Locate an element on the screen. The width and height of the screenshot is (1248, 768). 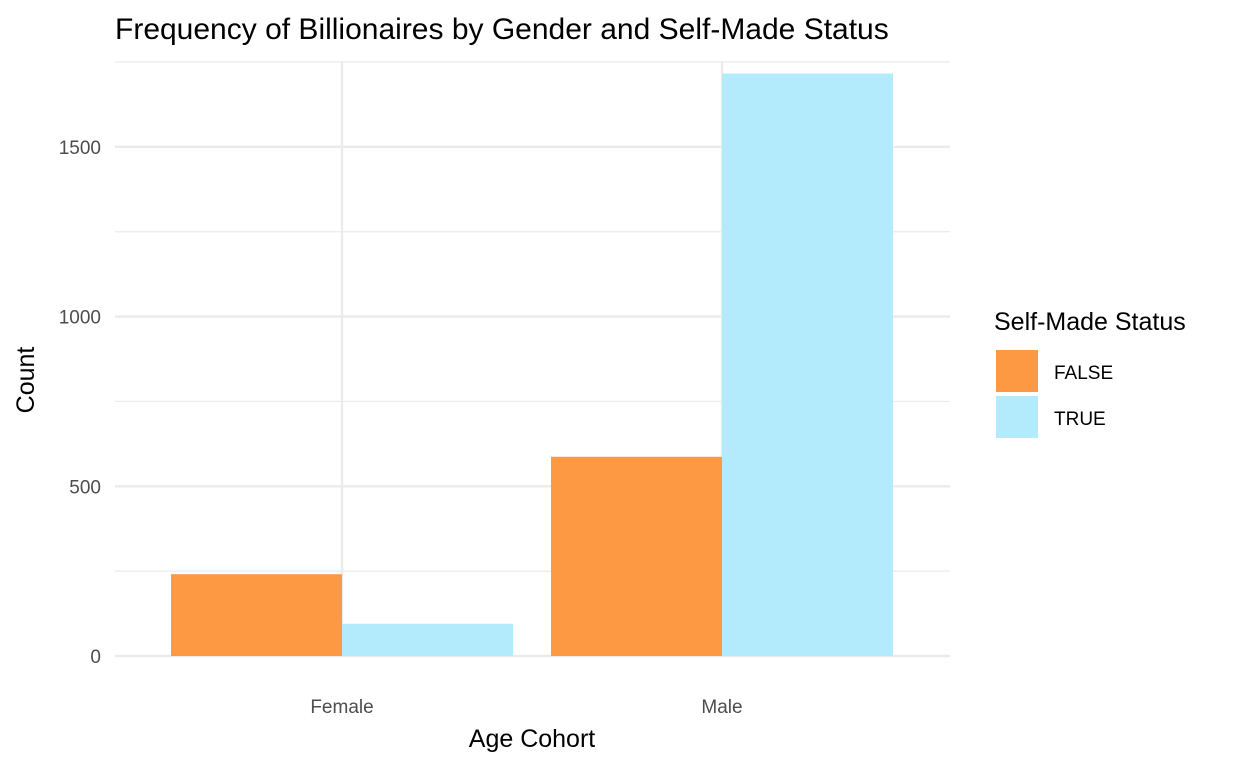
y-tick-label: 1000 is located at coordinates (80, 318).